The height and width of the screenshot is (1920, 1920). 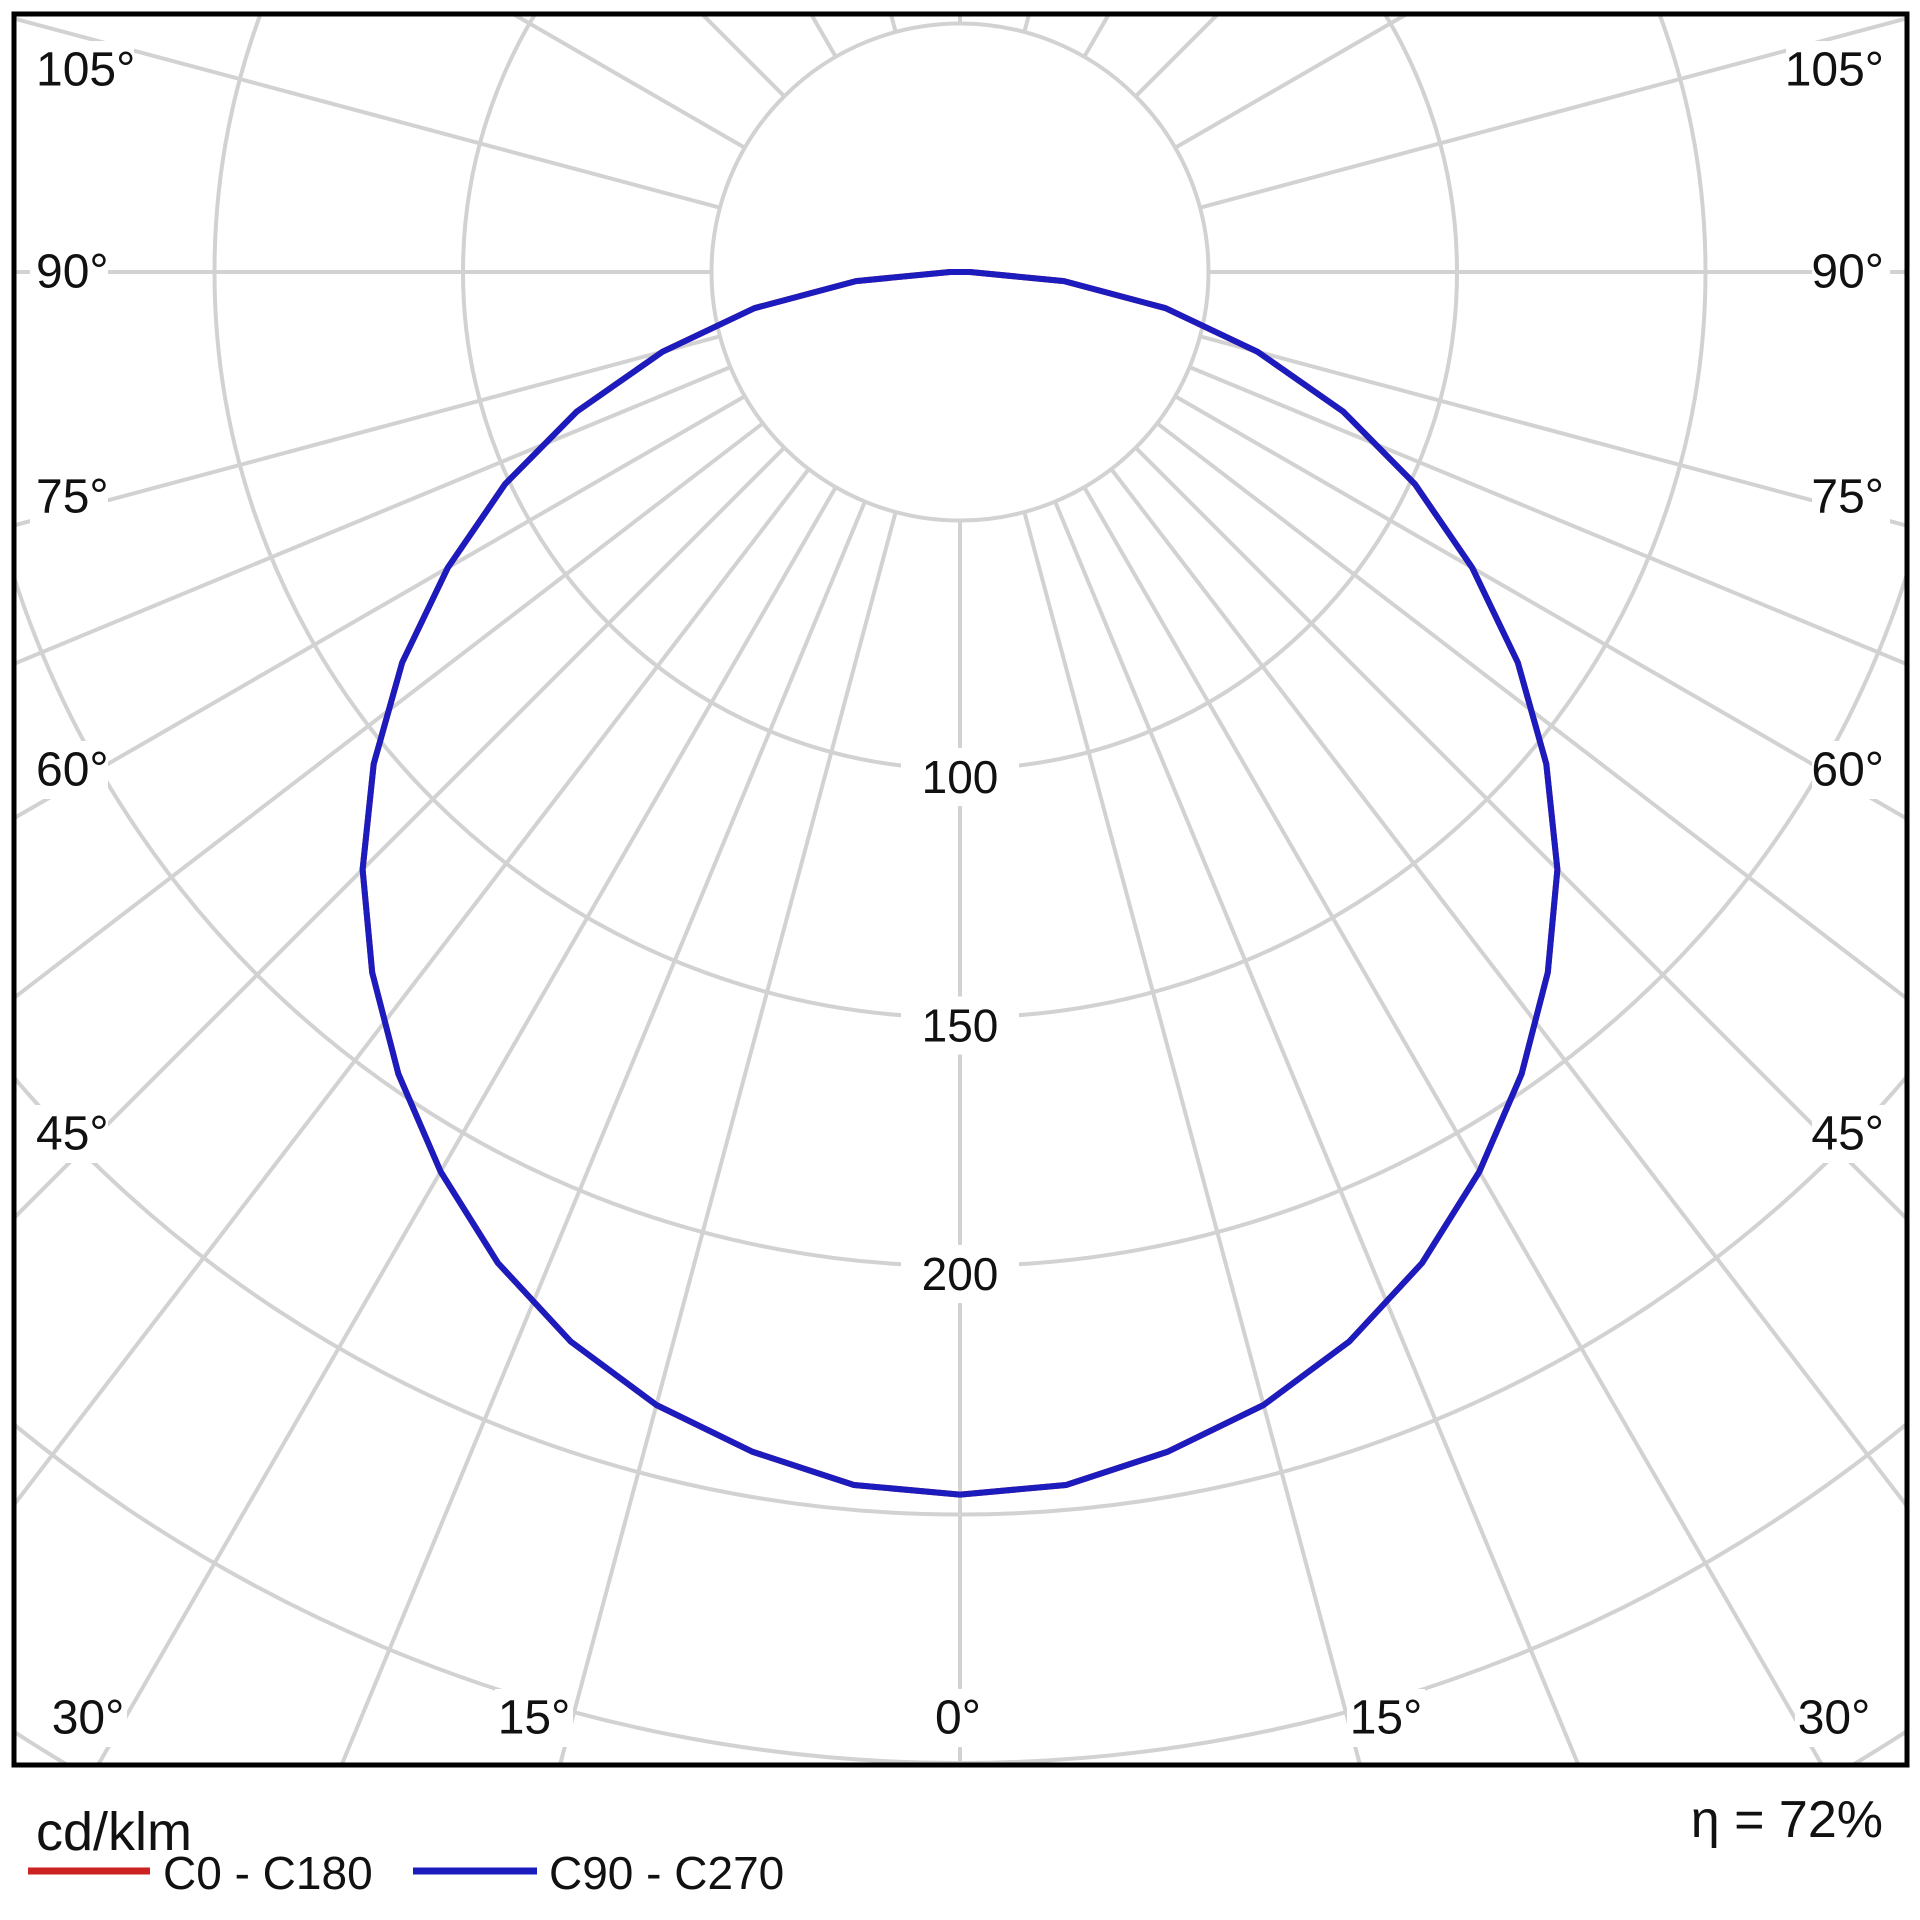 I want to click on angle-label-right-105°: 105°, so click(x=1834, y=70).